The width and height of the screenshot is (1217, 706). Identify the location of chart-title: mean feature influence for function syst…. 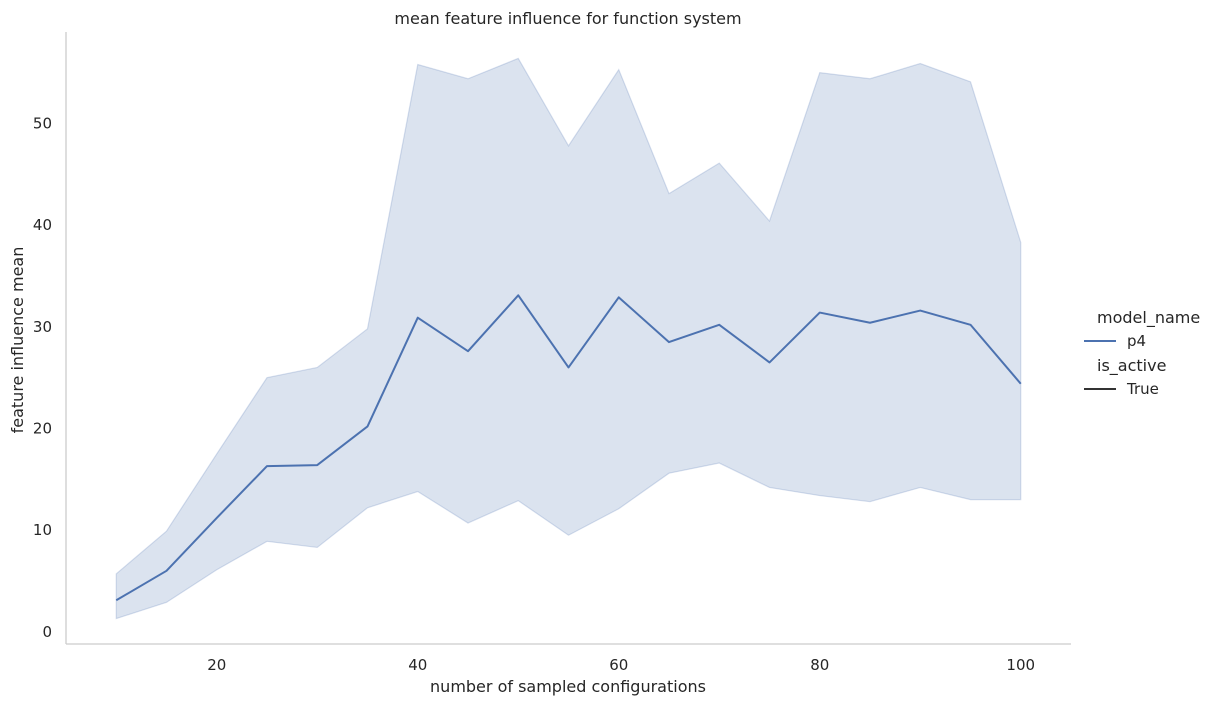
(567, 18).